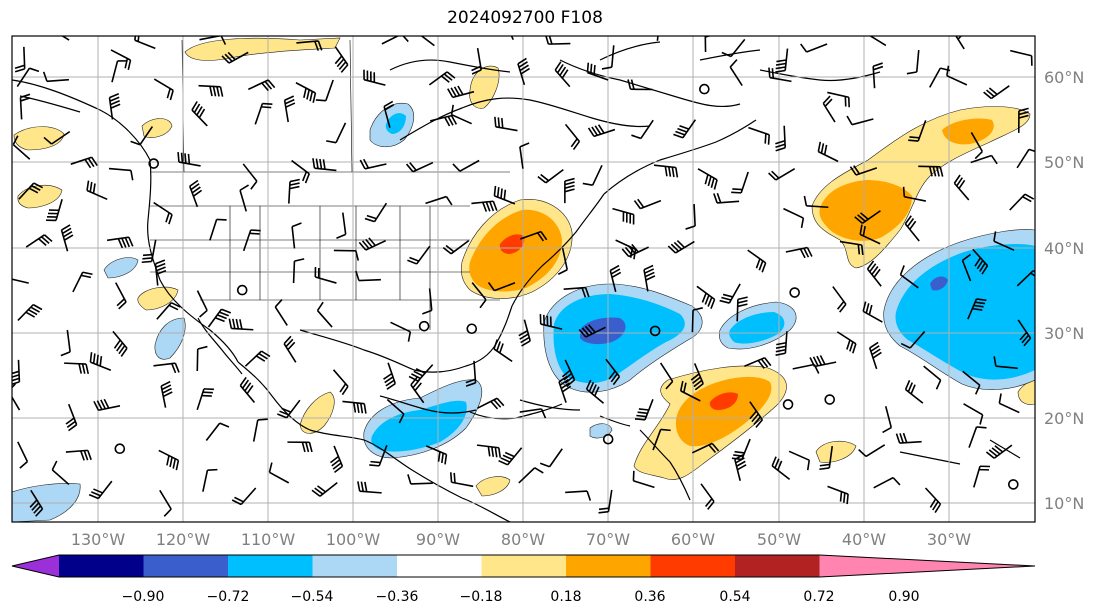 This screenshot has height=615, width=1105. Describe the element at coordinates (525, 18) in the screenshot. I see `map-title: 2024092700 F108` at that location.